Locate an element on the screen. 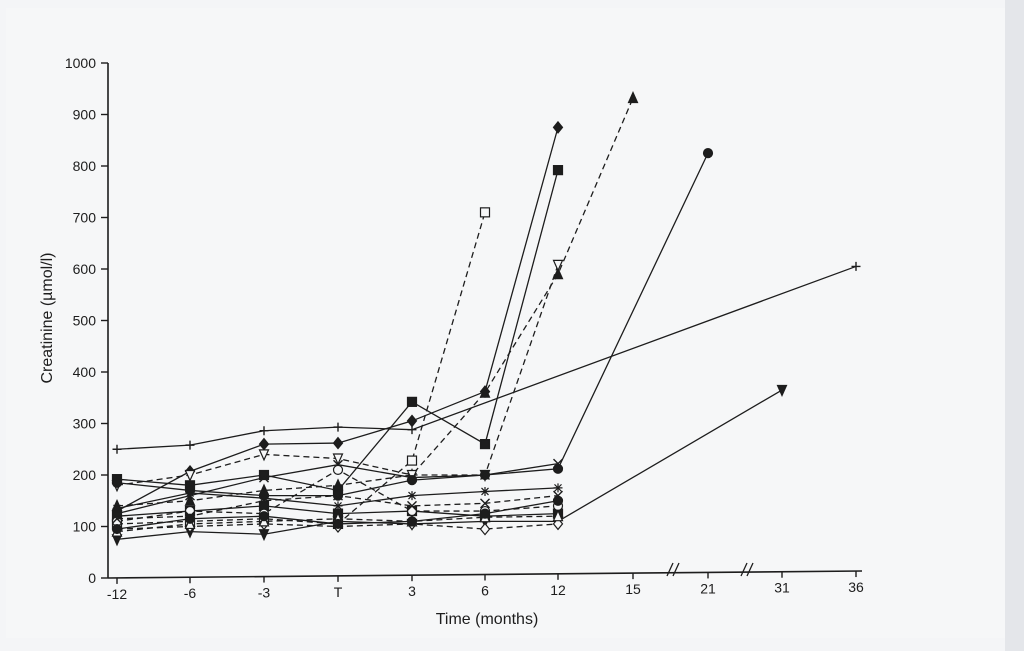 This screenshot has width=1024, height=651. y-tick-label: 300 is located at coordinates (85, 424).